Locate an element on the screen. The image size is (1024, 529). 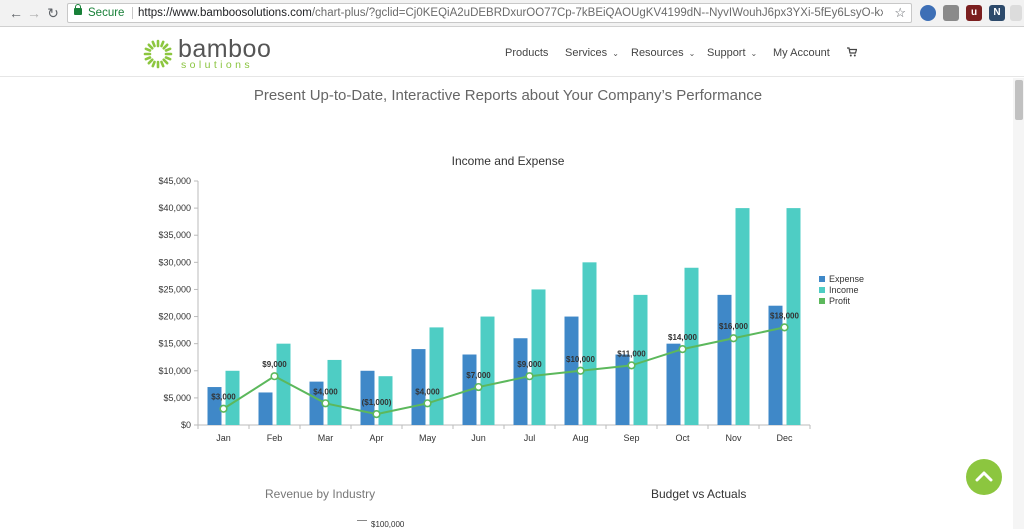
revenue-axis-tick is located at coordinates (362, 520).